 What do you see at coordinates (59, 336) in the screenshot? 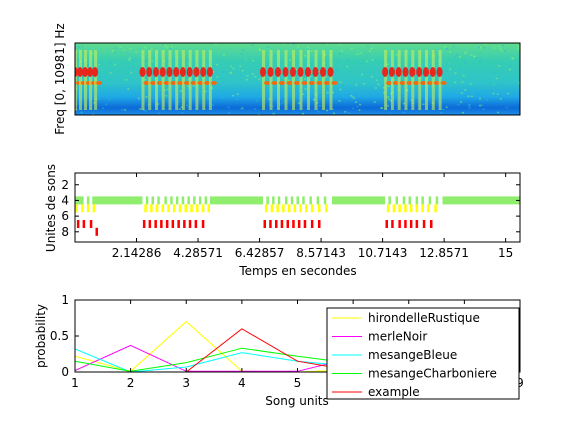
I see `y-tick-label: 0.5` at bounding box center [59, 336].